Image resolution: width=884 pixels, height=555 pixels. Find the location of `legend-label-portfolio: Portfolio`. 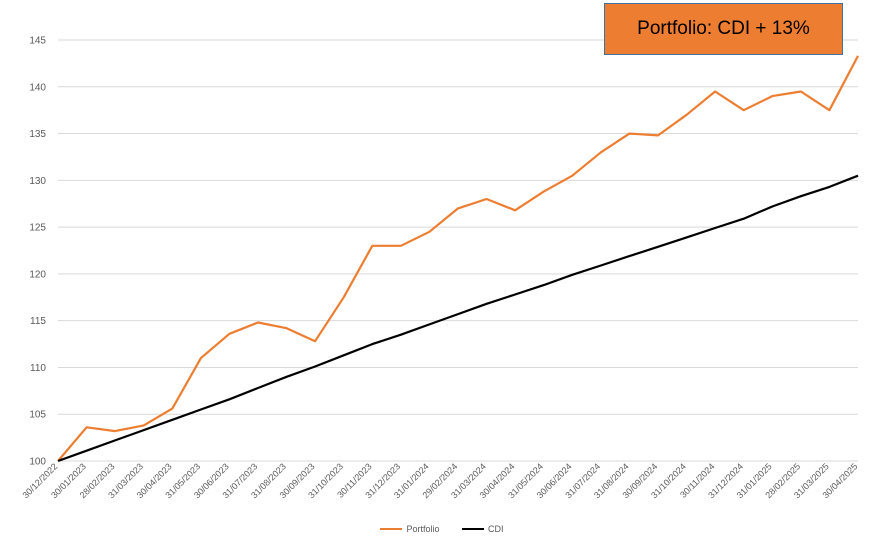

legend-label-portfolio: Portfolio is located at coordinates (423, 529).